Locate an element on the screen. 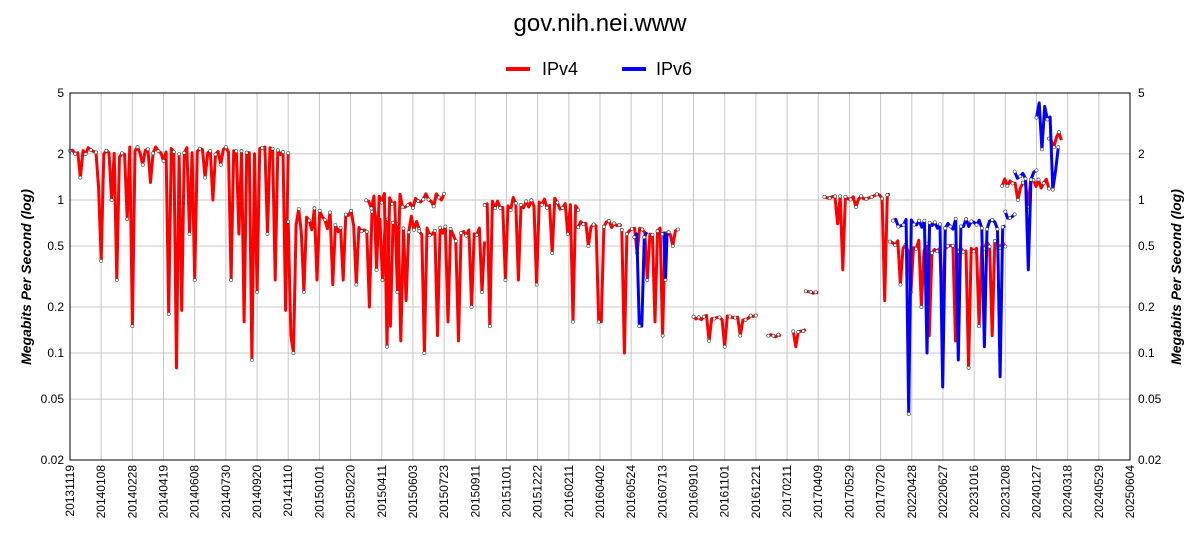 This screenshot has height=550, width=1200. y-tick-label-left: 0.02 is located at coordinates (53, 460).